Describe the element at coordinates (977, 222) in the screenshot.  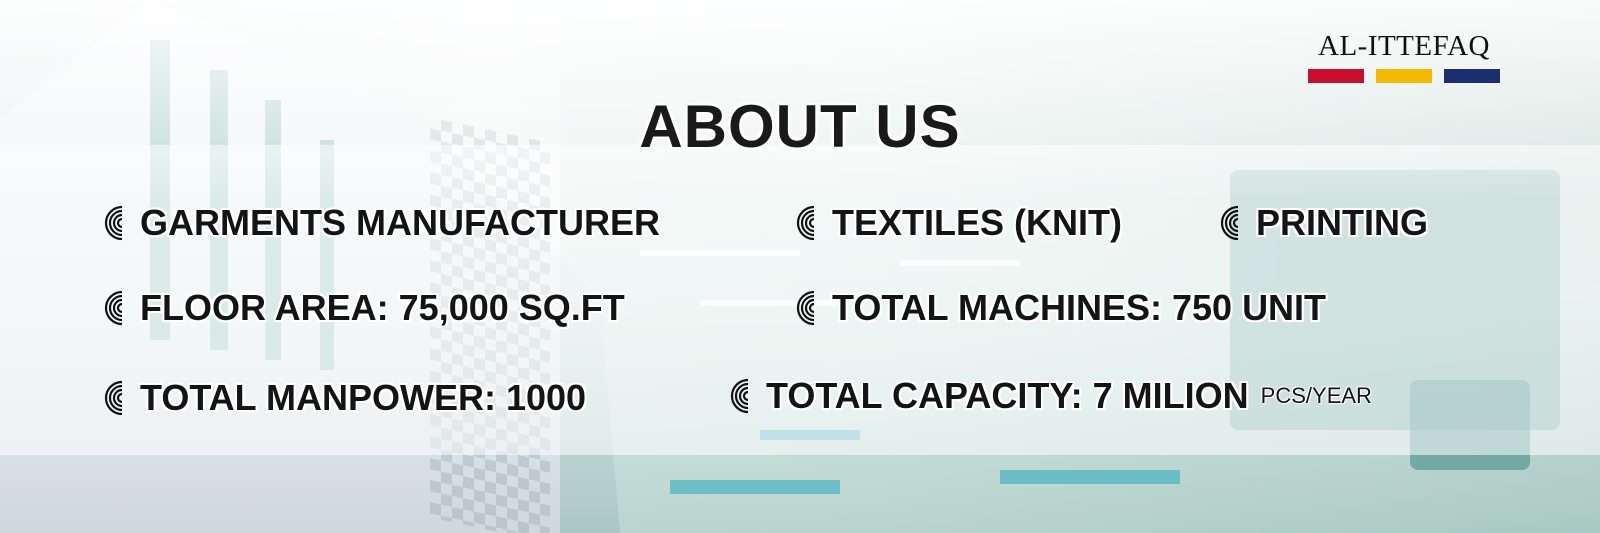
I see `feature-label: TEXTILES (KNIT)` at that location.